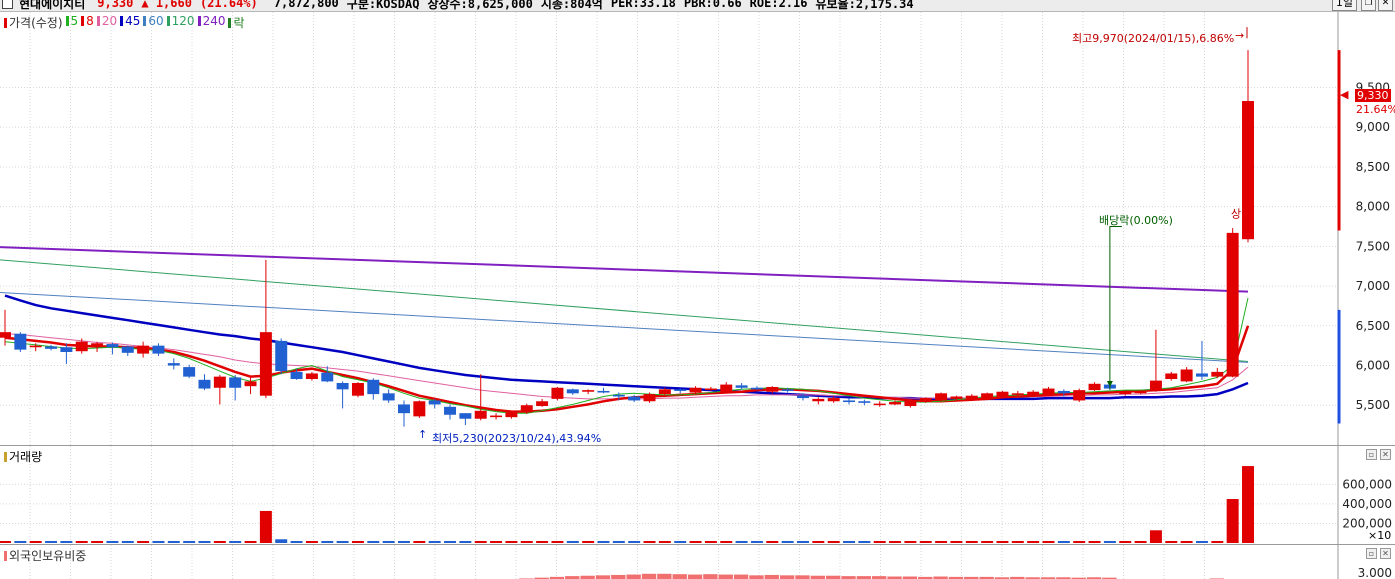 Image resolution: width=1395 pixels, height=579 pixels. What do you see at coordinates (1380, 535) in the screenshot?
I see `volume-unit-label: ×10` at bounding box center [1380, 535].